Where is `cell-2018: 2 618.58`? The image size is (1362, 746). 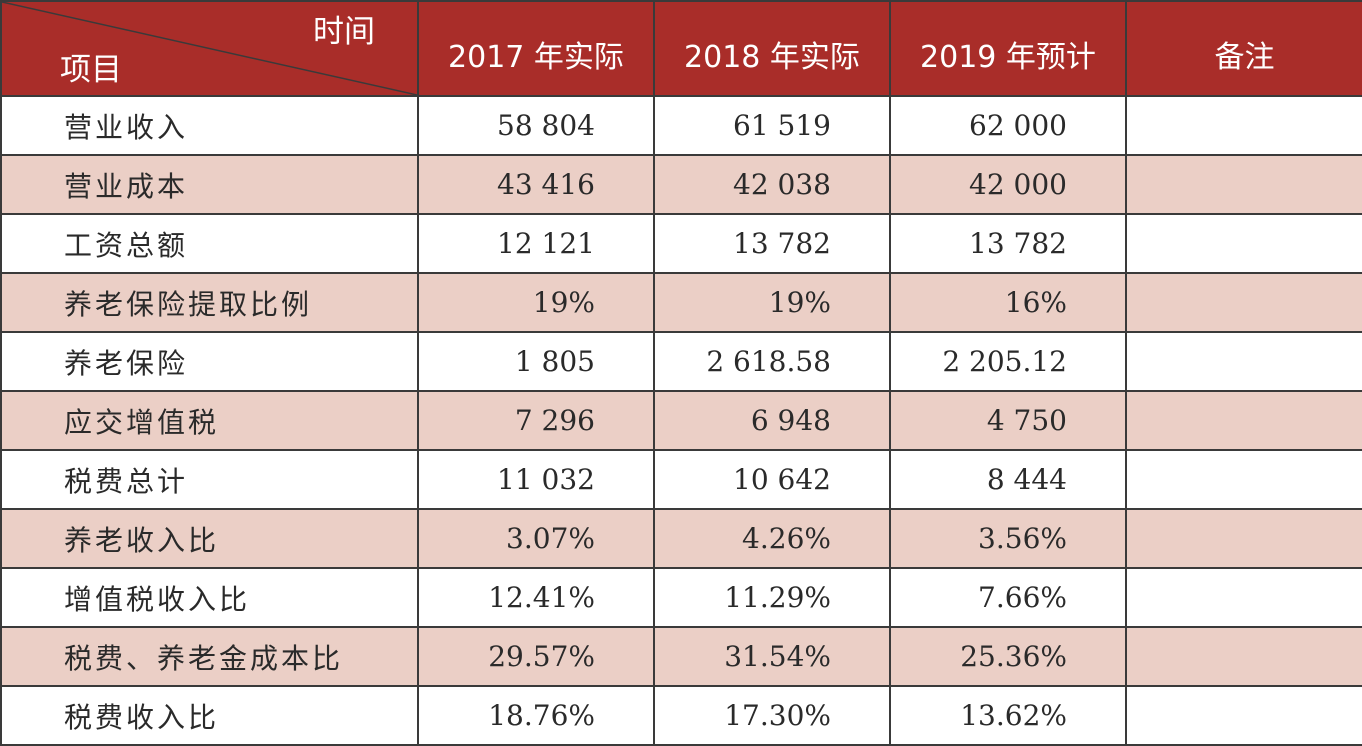 cell-2018: 2 618.58 is located at coordinates (772, 361).